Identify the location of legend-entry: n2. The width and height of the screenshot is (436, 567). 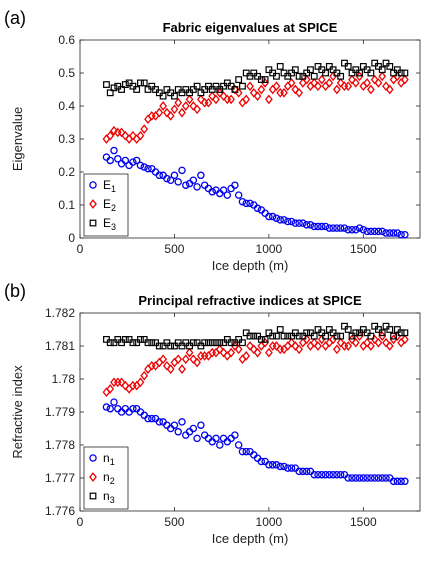
(109, 478).